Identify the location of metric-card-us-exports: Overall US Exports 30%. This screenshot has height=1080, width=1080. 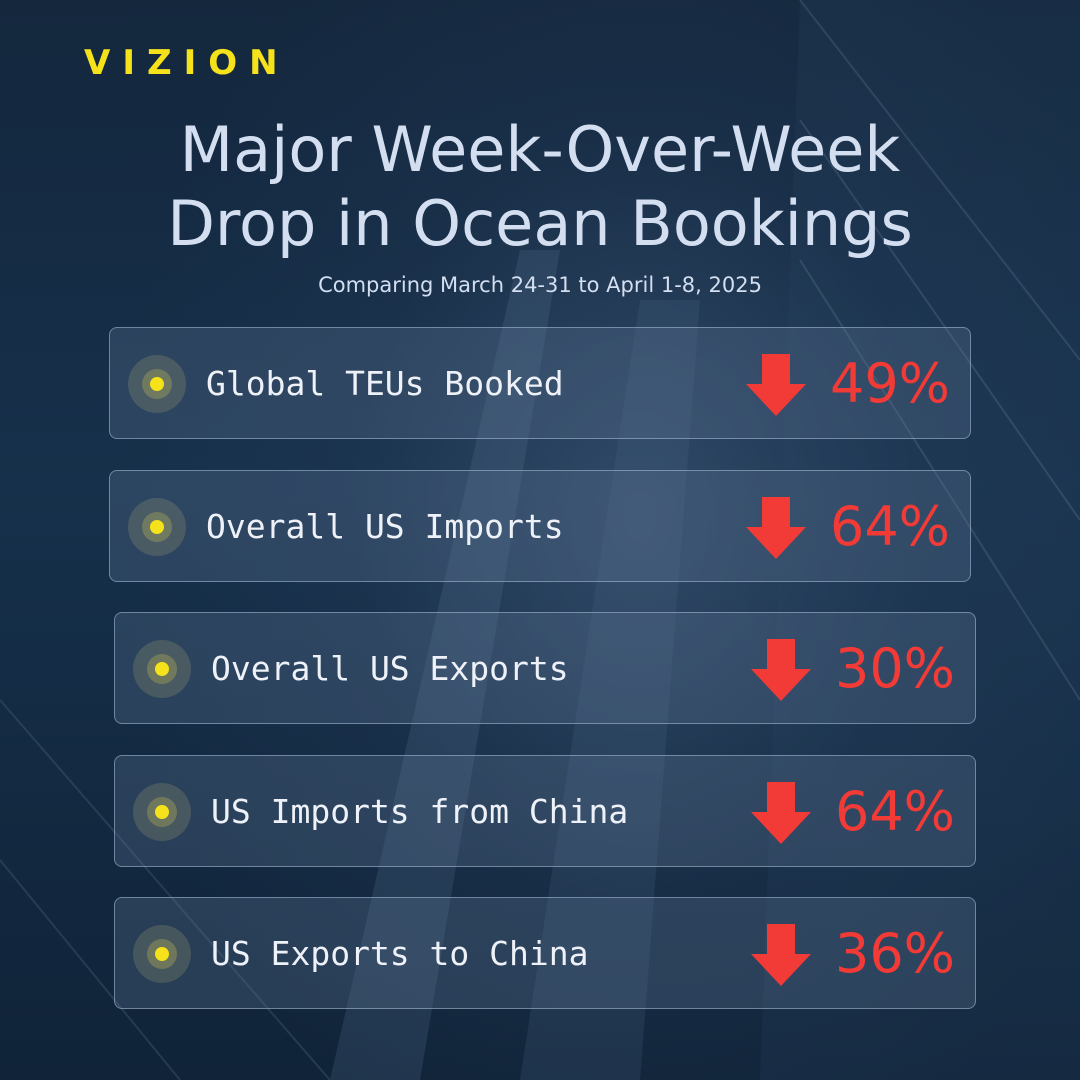
(545, 668).